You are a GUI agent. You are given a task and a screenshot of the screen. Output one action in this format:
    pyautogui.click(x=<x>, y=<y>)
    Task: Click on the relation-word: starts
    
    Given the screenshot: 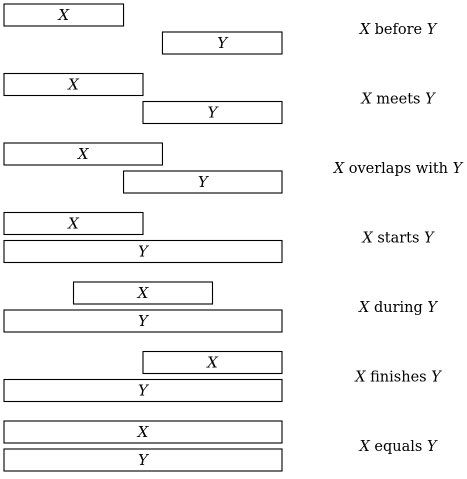 What is the action you would take?
    pyautogui.click(x=398, y=239)
    